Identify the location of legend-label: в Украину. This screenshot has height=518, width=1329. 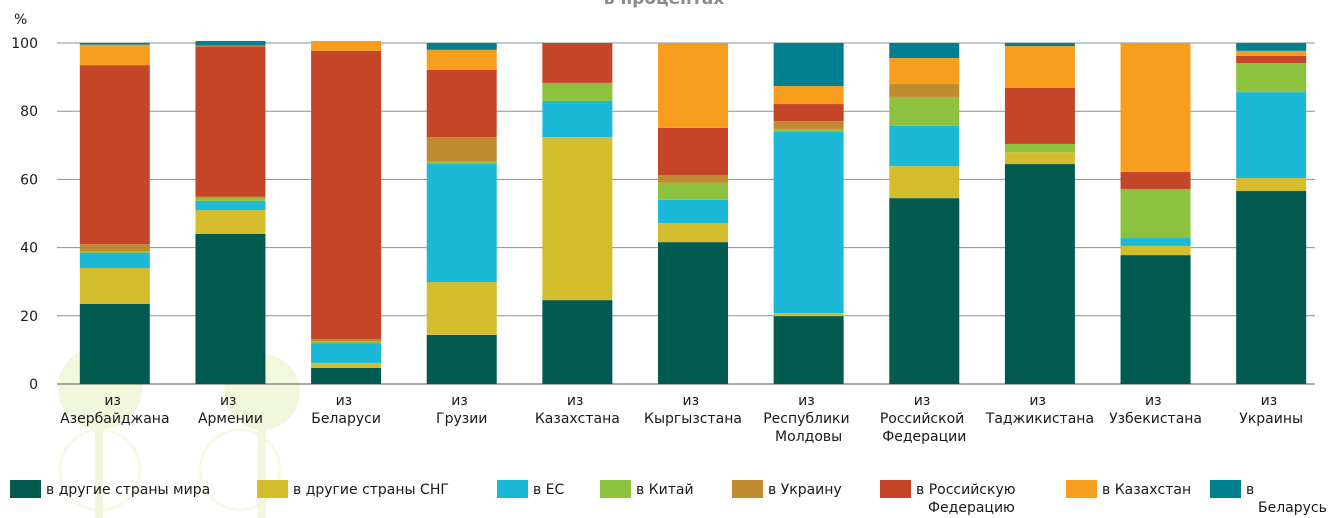
(805, 490).